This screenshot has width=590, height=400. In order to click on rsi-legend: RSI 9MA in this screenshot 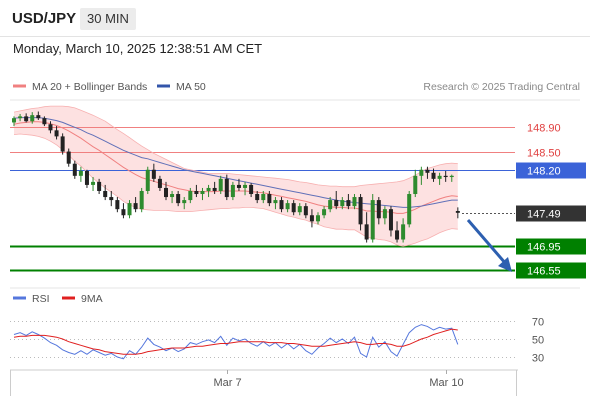, I will do `click(58, 299)`.